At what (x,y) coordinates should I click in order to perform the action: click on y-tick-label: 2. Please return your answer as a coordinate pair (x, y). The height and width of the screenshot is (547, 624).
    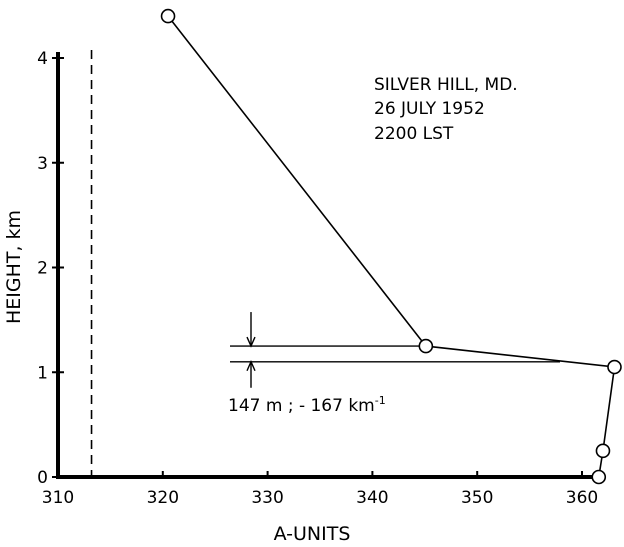
    Looking at the image, I should click on (42, 269).